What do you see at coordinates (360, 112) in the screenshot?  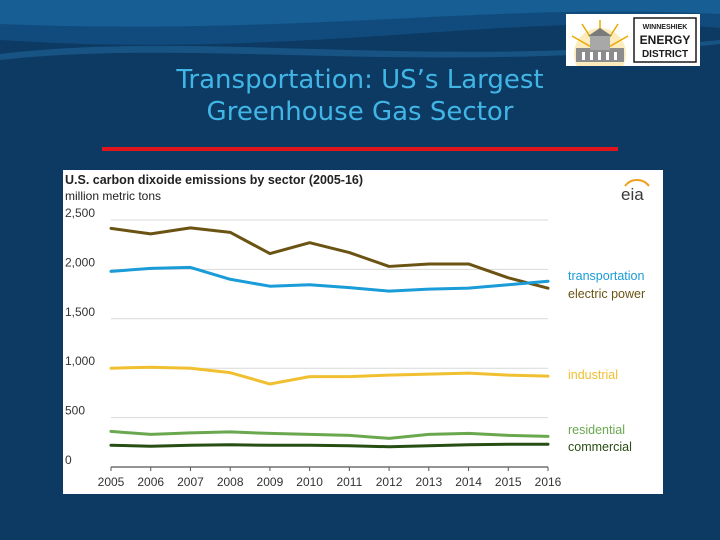 I see `slide-title-line-2: Greenhouse Gas Sector` at bounding box center [360, 112].